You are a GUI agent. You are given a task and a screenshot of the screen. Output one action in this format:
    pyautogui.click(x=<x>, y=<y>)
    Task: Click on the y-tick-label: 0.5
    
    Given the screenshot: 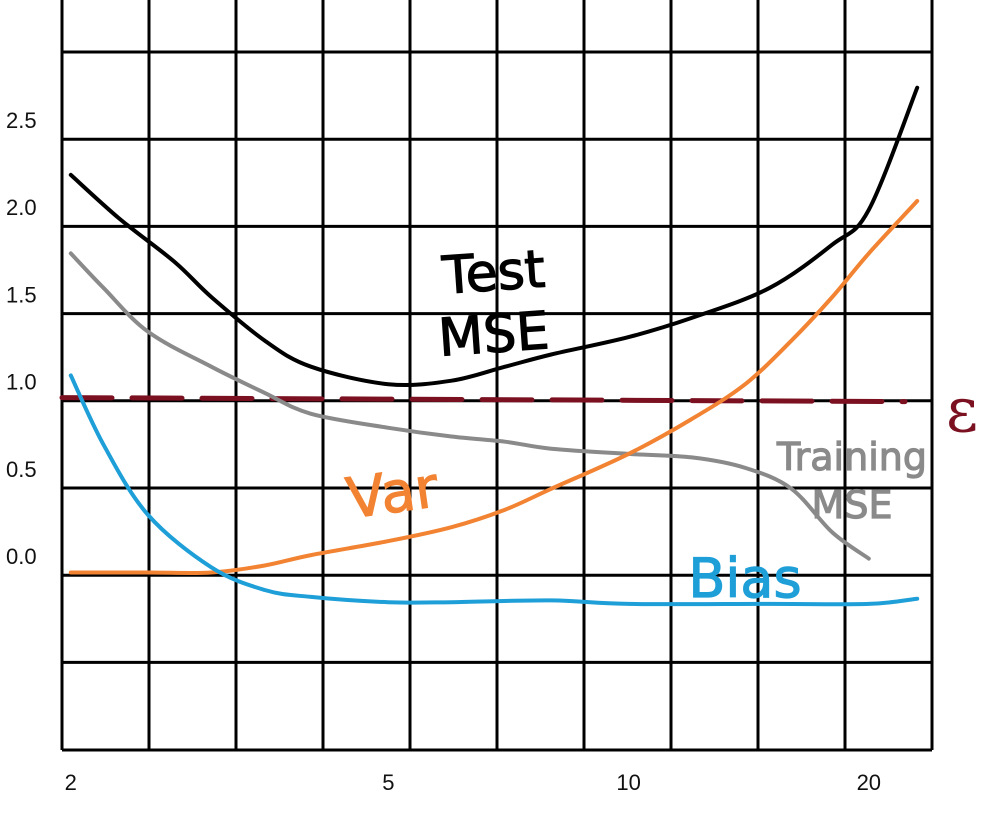 What is the action you would take?
    pyautogui.click(x=21, y=469)
    